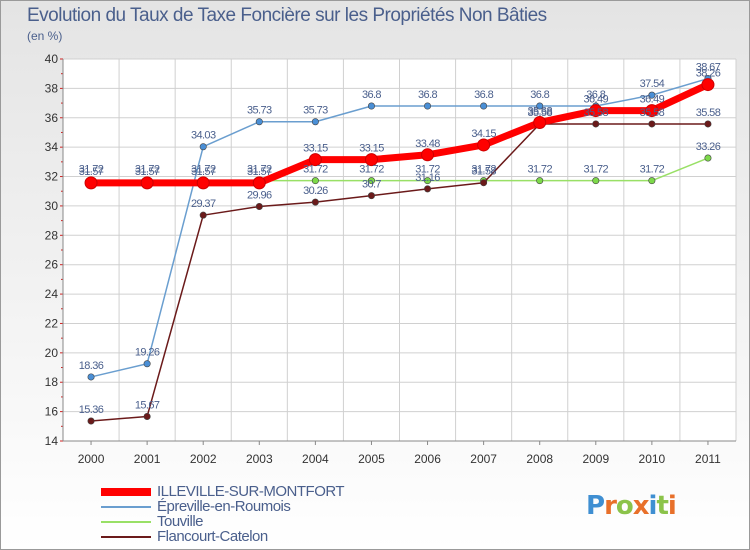 The width and height of the screenshot is (750, 550). I want to click on y-tick-label: 18, so click(52, 382).